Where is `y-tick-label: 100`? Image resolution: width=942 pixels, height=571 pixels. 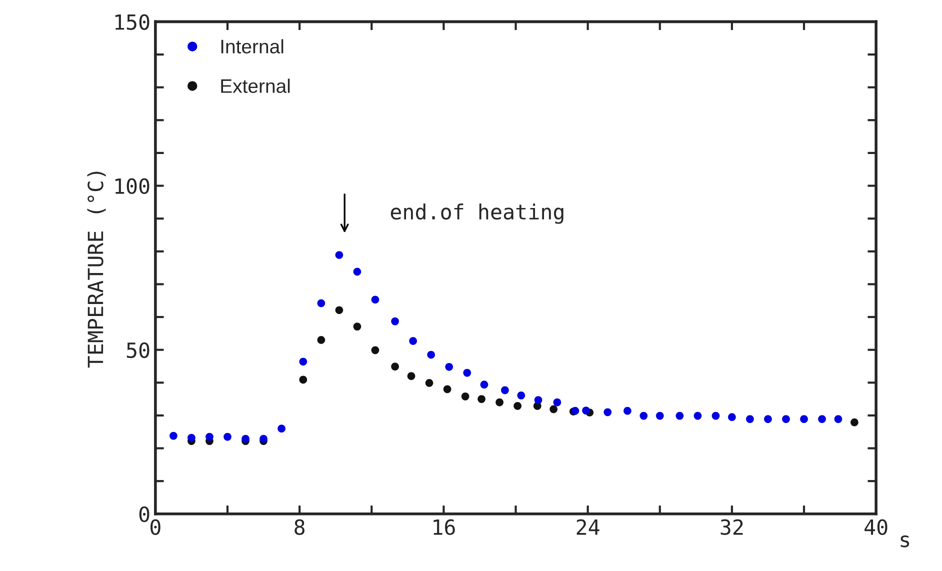
y-tick-label: 100 is located at coordinates (132, 186).